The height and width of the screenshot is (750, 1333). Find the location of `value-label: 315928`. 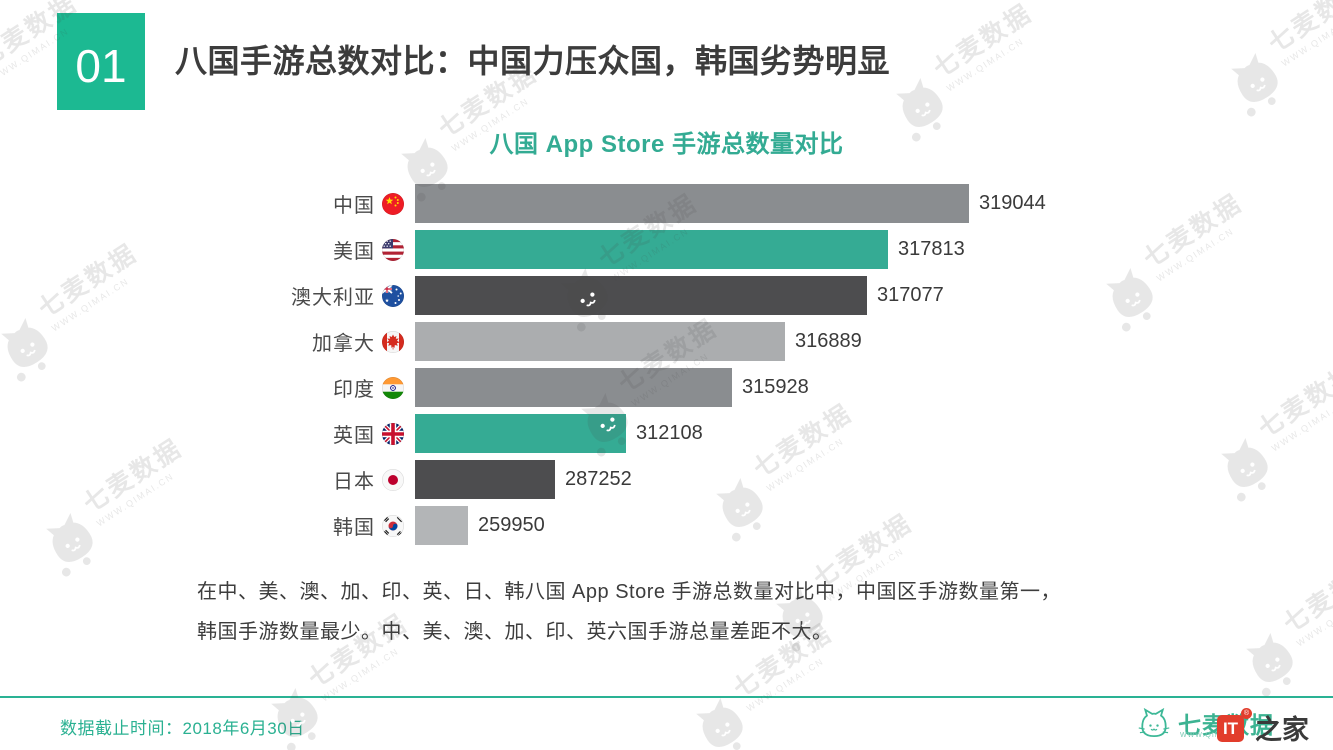

value-label: 315928 is located at coordinates (775, 387).